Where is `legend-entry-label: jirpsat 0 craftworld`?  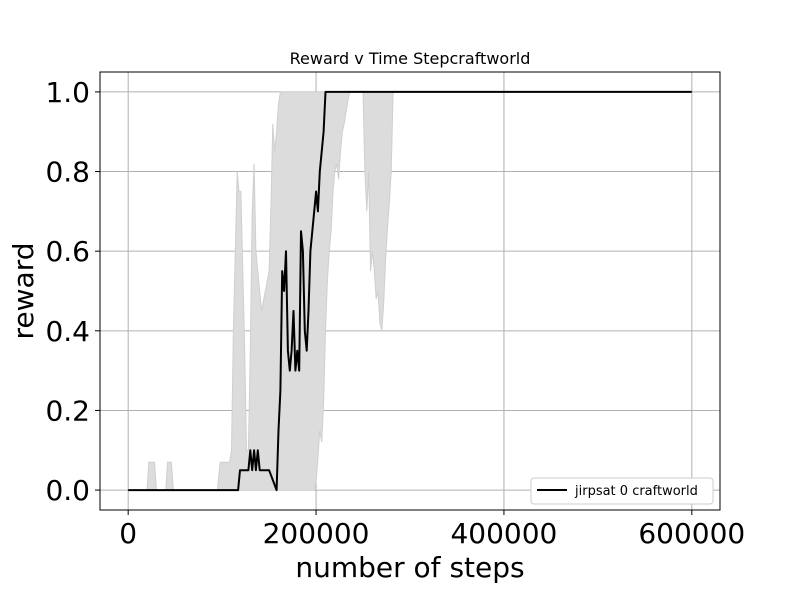 legend-entry-label: jirpsat 0 craftworld is located at coordinates (636, 491).